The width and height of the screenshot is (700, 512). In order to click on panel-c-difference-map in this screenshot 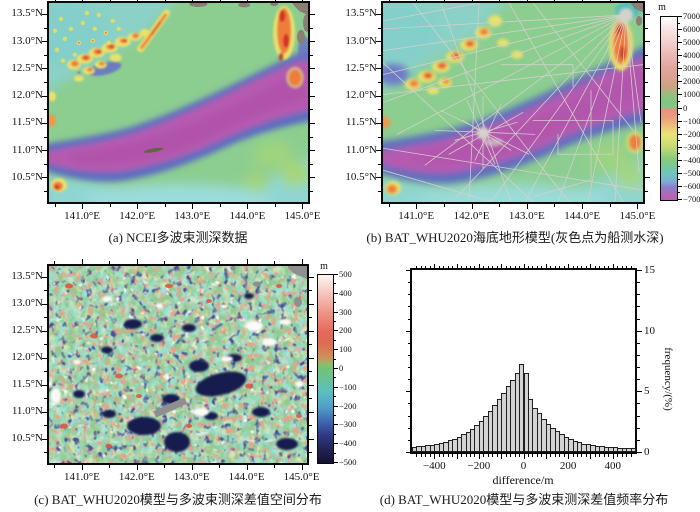, I will do `click(178, 364)`.